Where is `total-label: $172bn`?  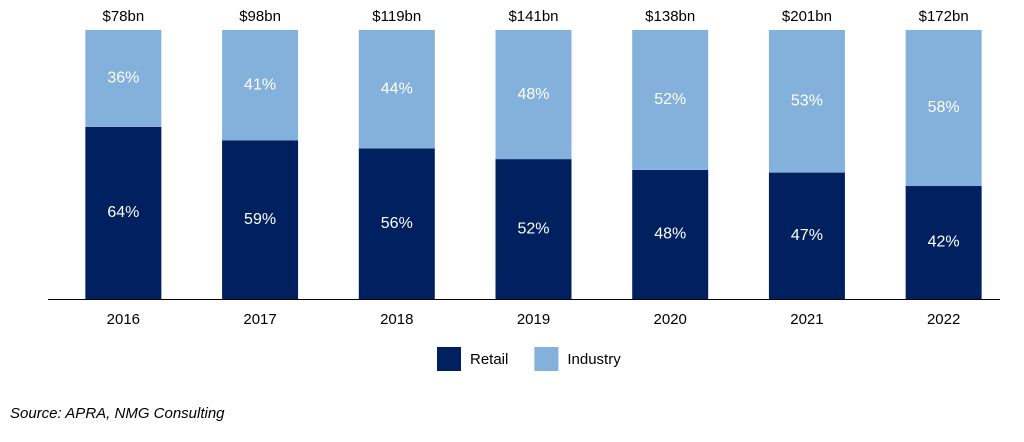 total-label: $172bn is located at coordinates (944, 16).